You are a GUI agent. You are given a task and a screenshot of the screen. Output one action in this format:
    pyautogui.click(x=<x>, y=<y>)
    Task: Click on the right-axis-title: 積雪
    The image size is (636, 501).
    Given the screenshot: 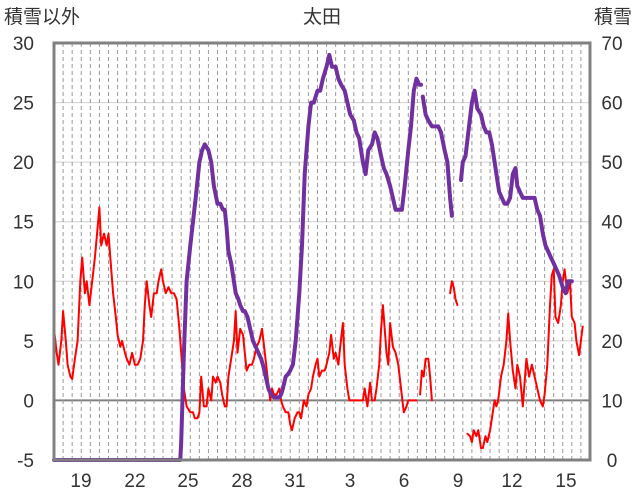 What is the action you would take?
    pyautogui.click(x=613, y=17)
    